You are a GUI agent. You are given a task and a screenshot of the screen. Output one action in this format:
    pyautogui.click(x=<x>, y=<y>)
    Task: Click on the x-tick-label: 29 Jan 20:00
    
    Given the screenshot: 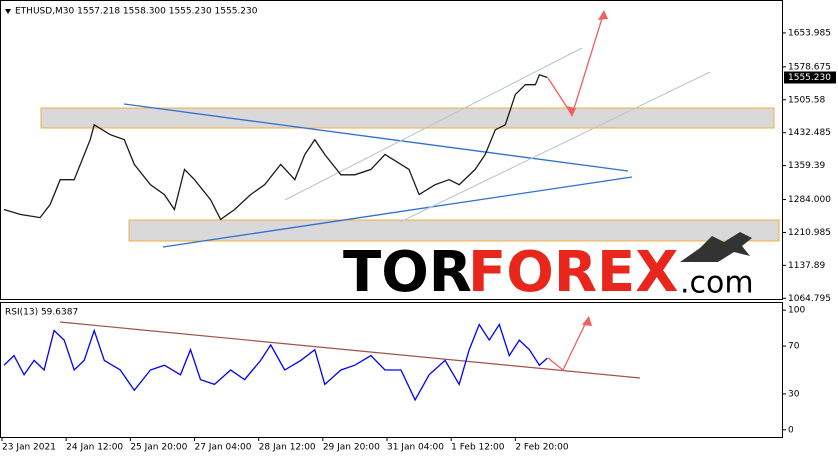 What is the action you would take?
    pyautogui.click(x=351, y=448)
    